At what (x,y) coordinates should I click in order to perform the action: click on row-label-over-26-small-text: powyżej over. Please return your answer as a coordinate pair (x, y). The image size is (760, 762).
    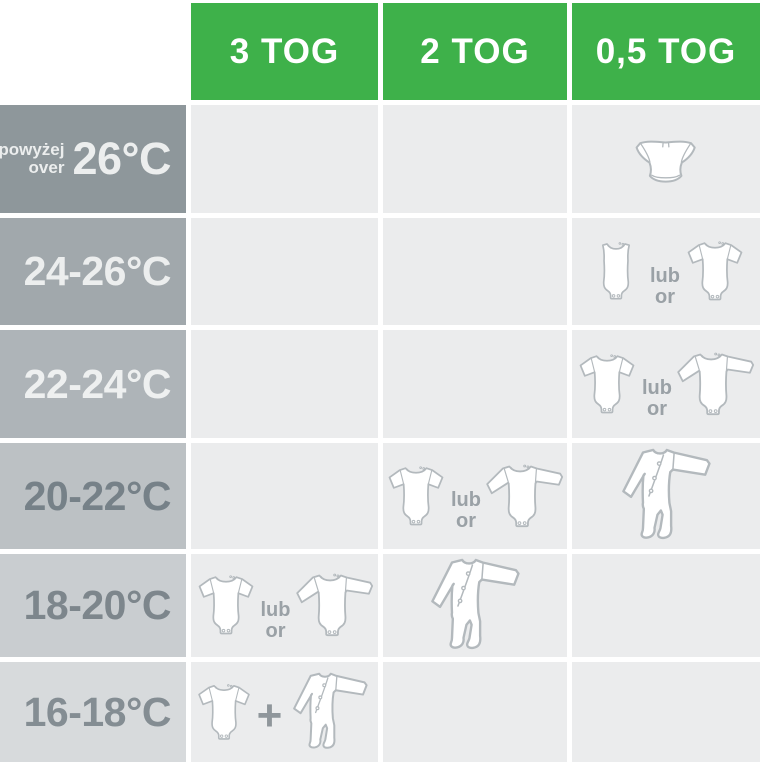
    Looking at the image, I should click on (32, 159).